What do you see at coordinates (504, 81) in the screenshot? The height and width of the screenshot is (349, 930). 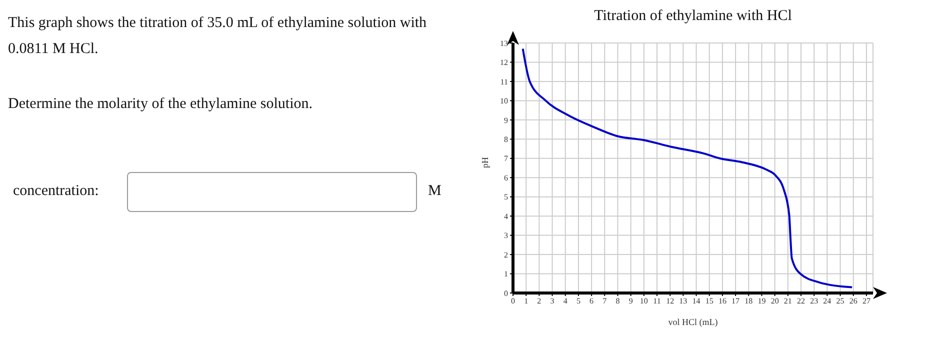 I see `y-tick-label: 11` at bounding box center [504, 81].